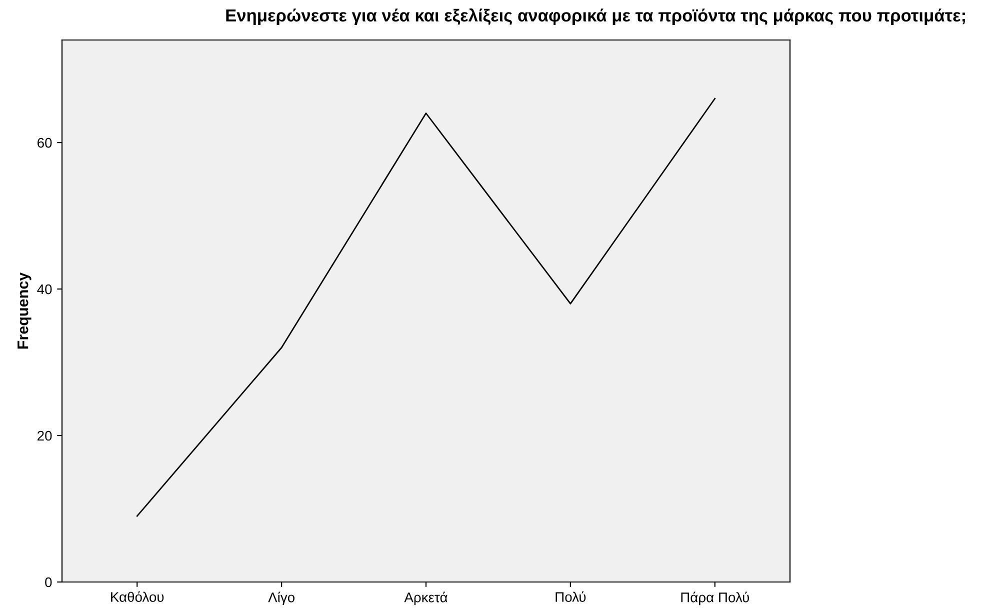  I want to click on x-tick-label: Αρκετά, so click(426, 599).